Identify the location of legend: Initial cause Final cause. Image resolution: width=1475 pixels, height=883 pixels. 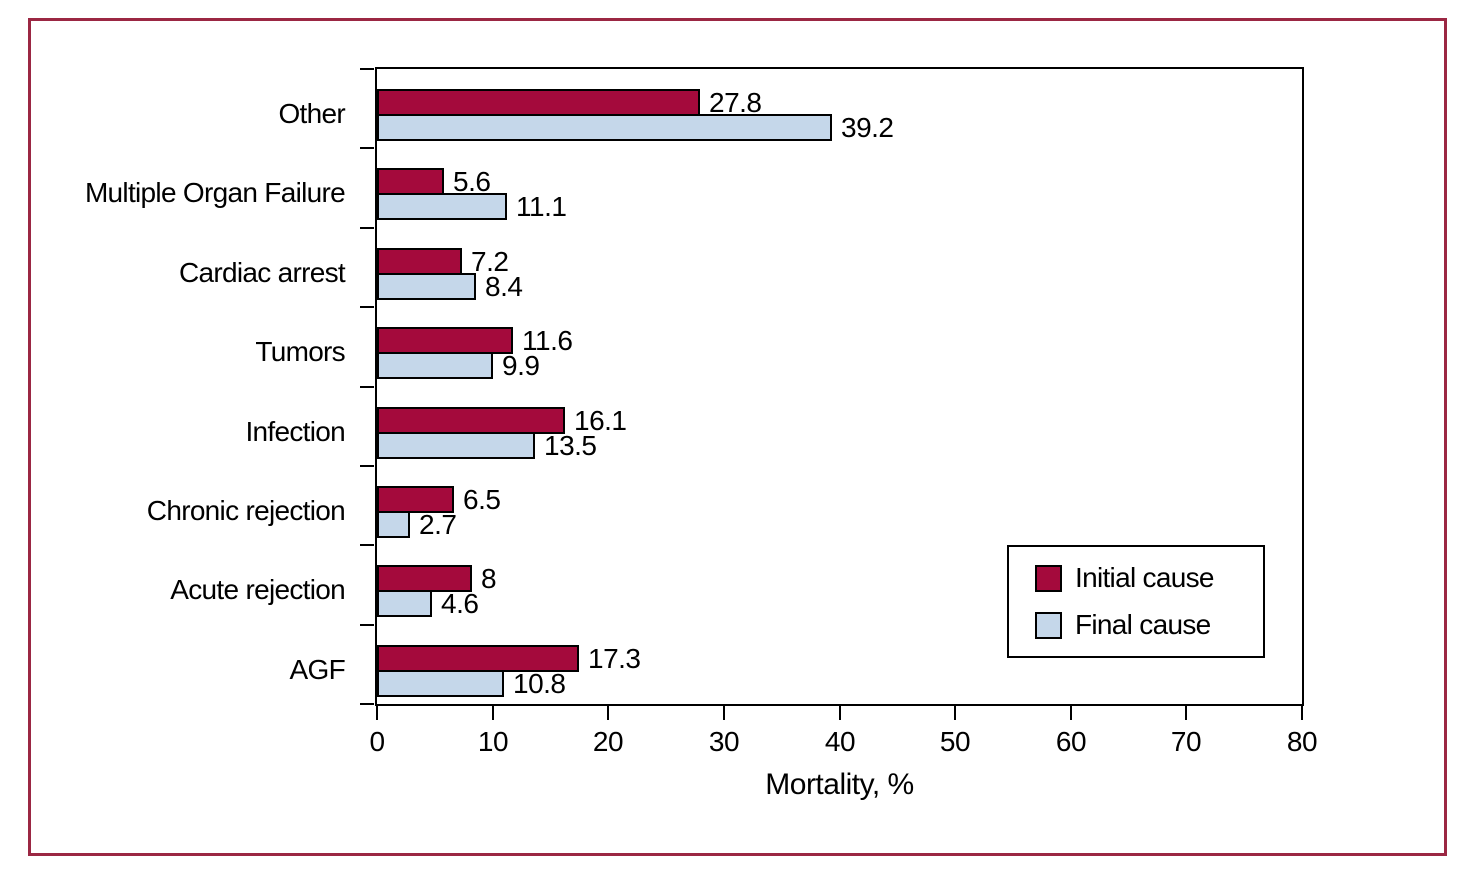
(1136, 601).